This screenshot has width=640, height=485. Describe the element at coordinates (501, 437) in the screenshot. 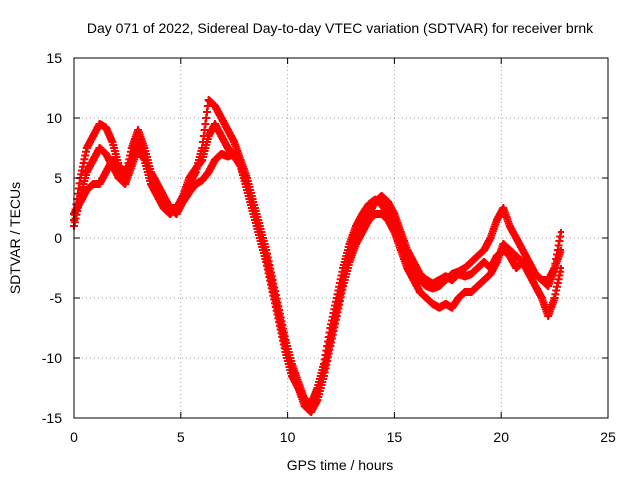

I see `x-tick-label: 20` at that location.